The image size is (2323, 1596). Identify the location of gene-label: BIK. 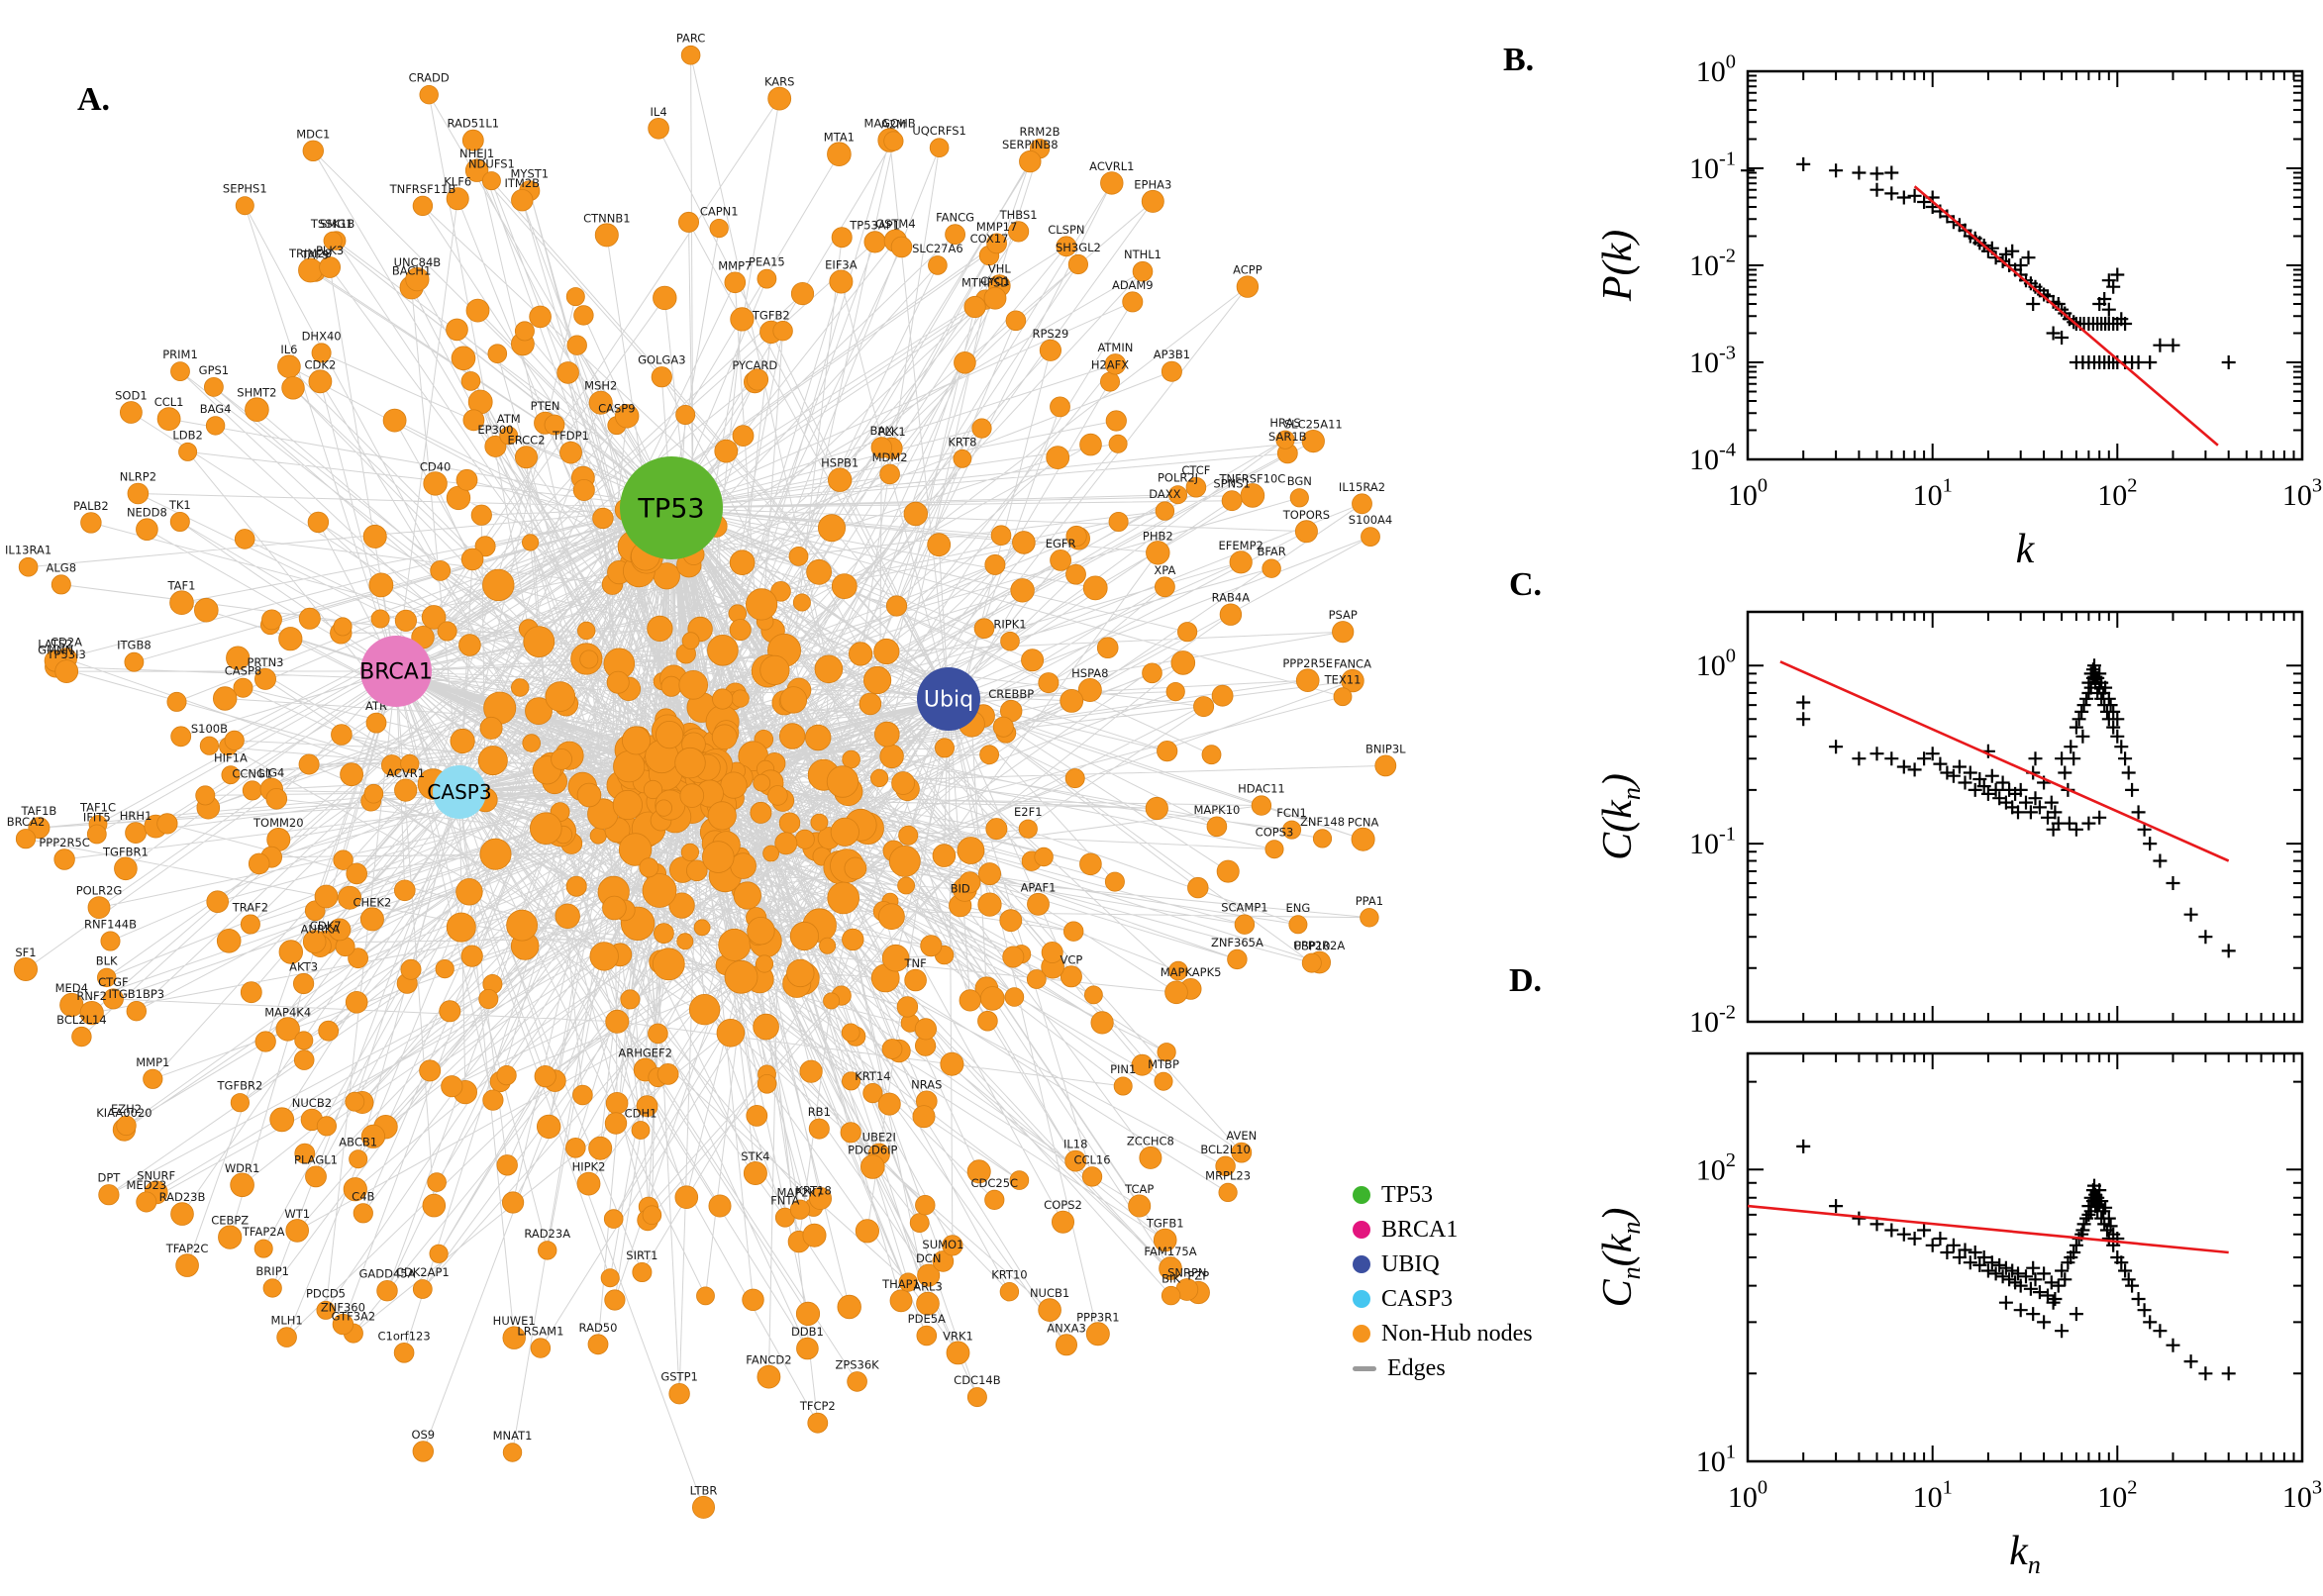
(1171, 1279).